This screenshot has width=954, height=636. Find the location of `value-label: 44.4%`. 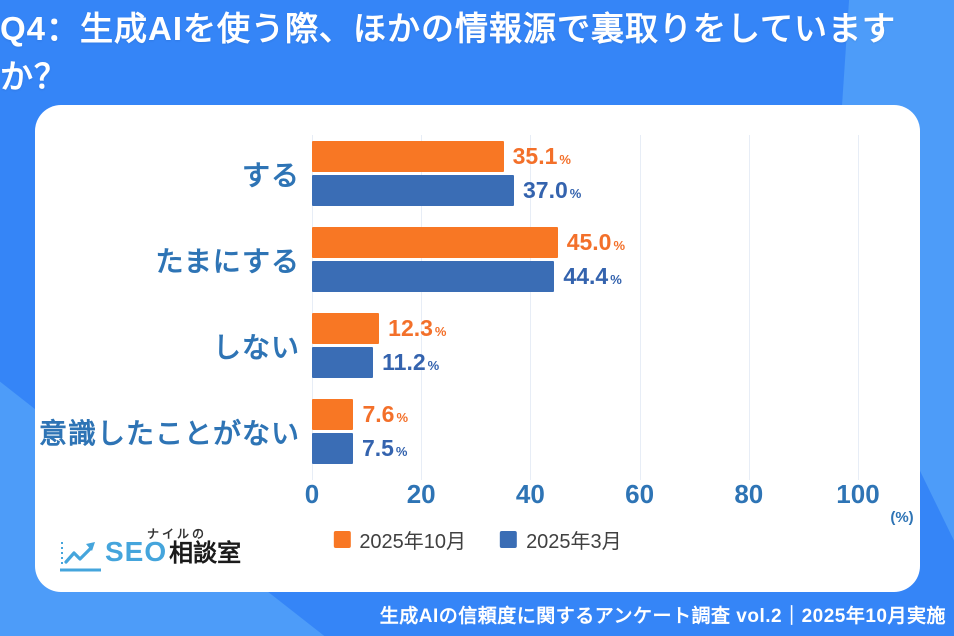

value-label: 44.4% is located at coordinates (592, 276).